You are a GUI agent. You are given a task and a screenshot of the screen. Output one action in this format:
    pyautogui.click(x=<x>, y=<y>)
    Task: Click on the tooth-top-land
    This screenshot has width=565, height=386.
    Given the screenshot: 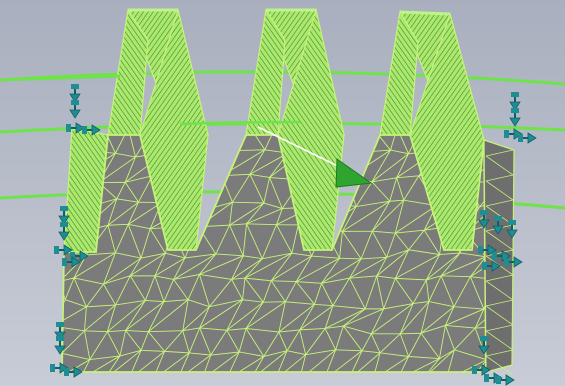 What is the action you would take?
    pyautogui.click(x=425, y=13)
    